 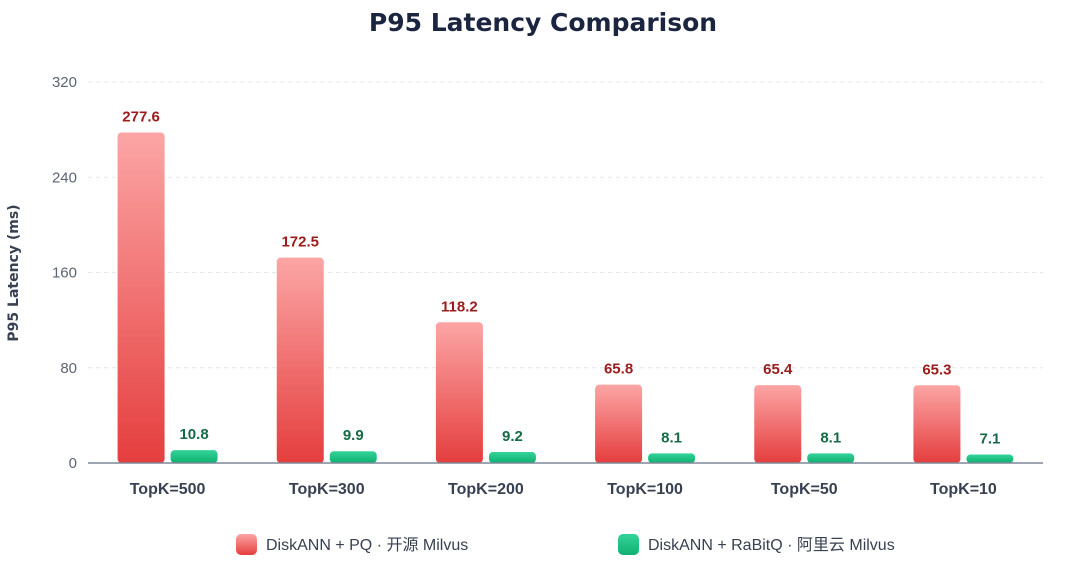 I want to click on y-tick-label: 80, so click(x=68, y=368).